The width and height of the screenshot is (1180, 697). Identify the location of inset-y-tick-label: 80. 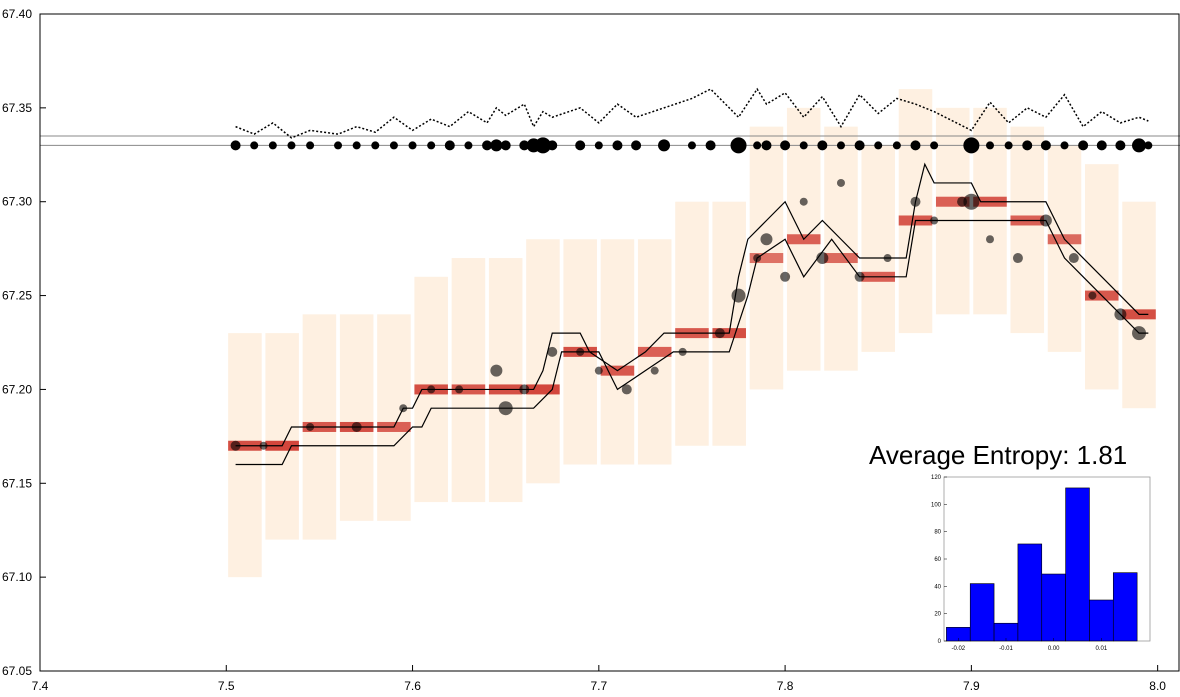
(937, 533).